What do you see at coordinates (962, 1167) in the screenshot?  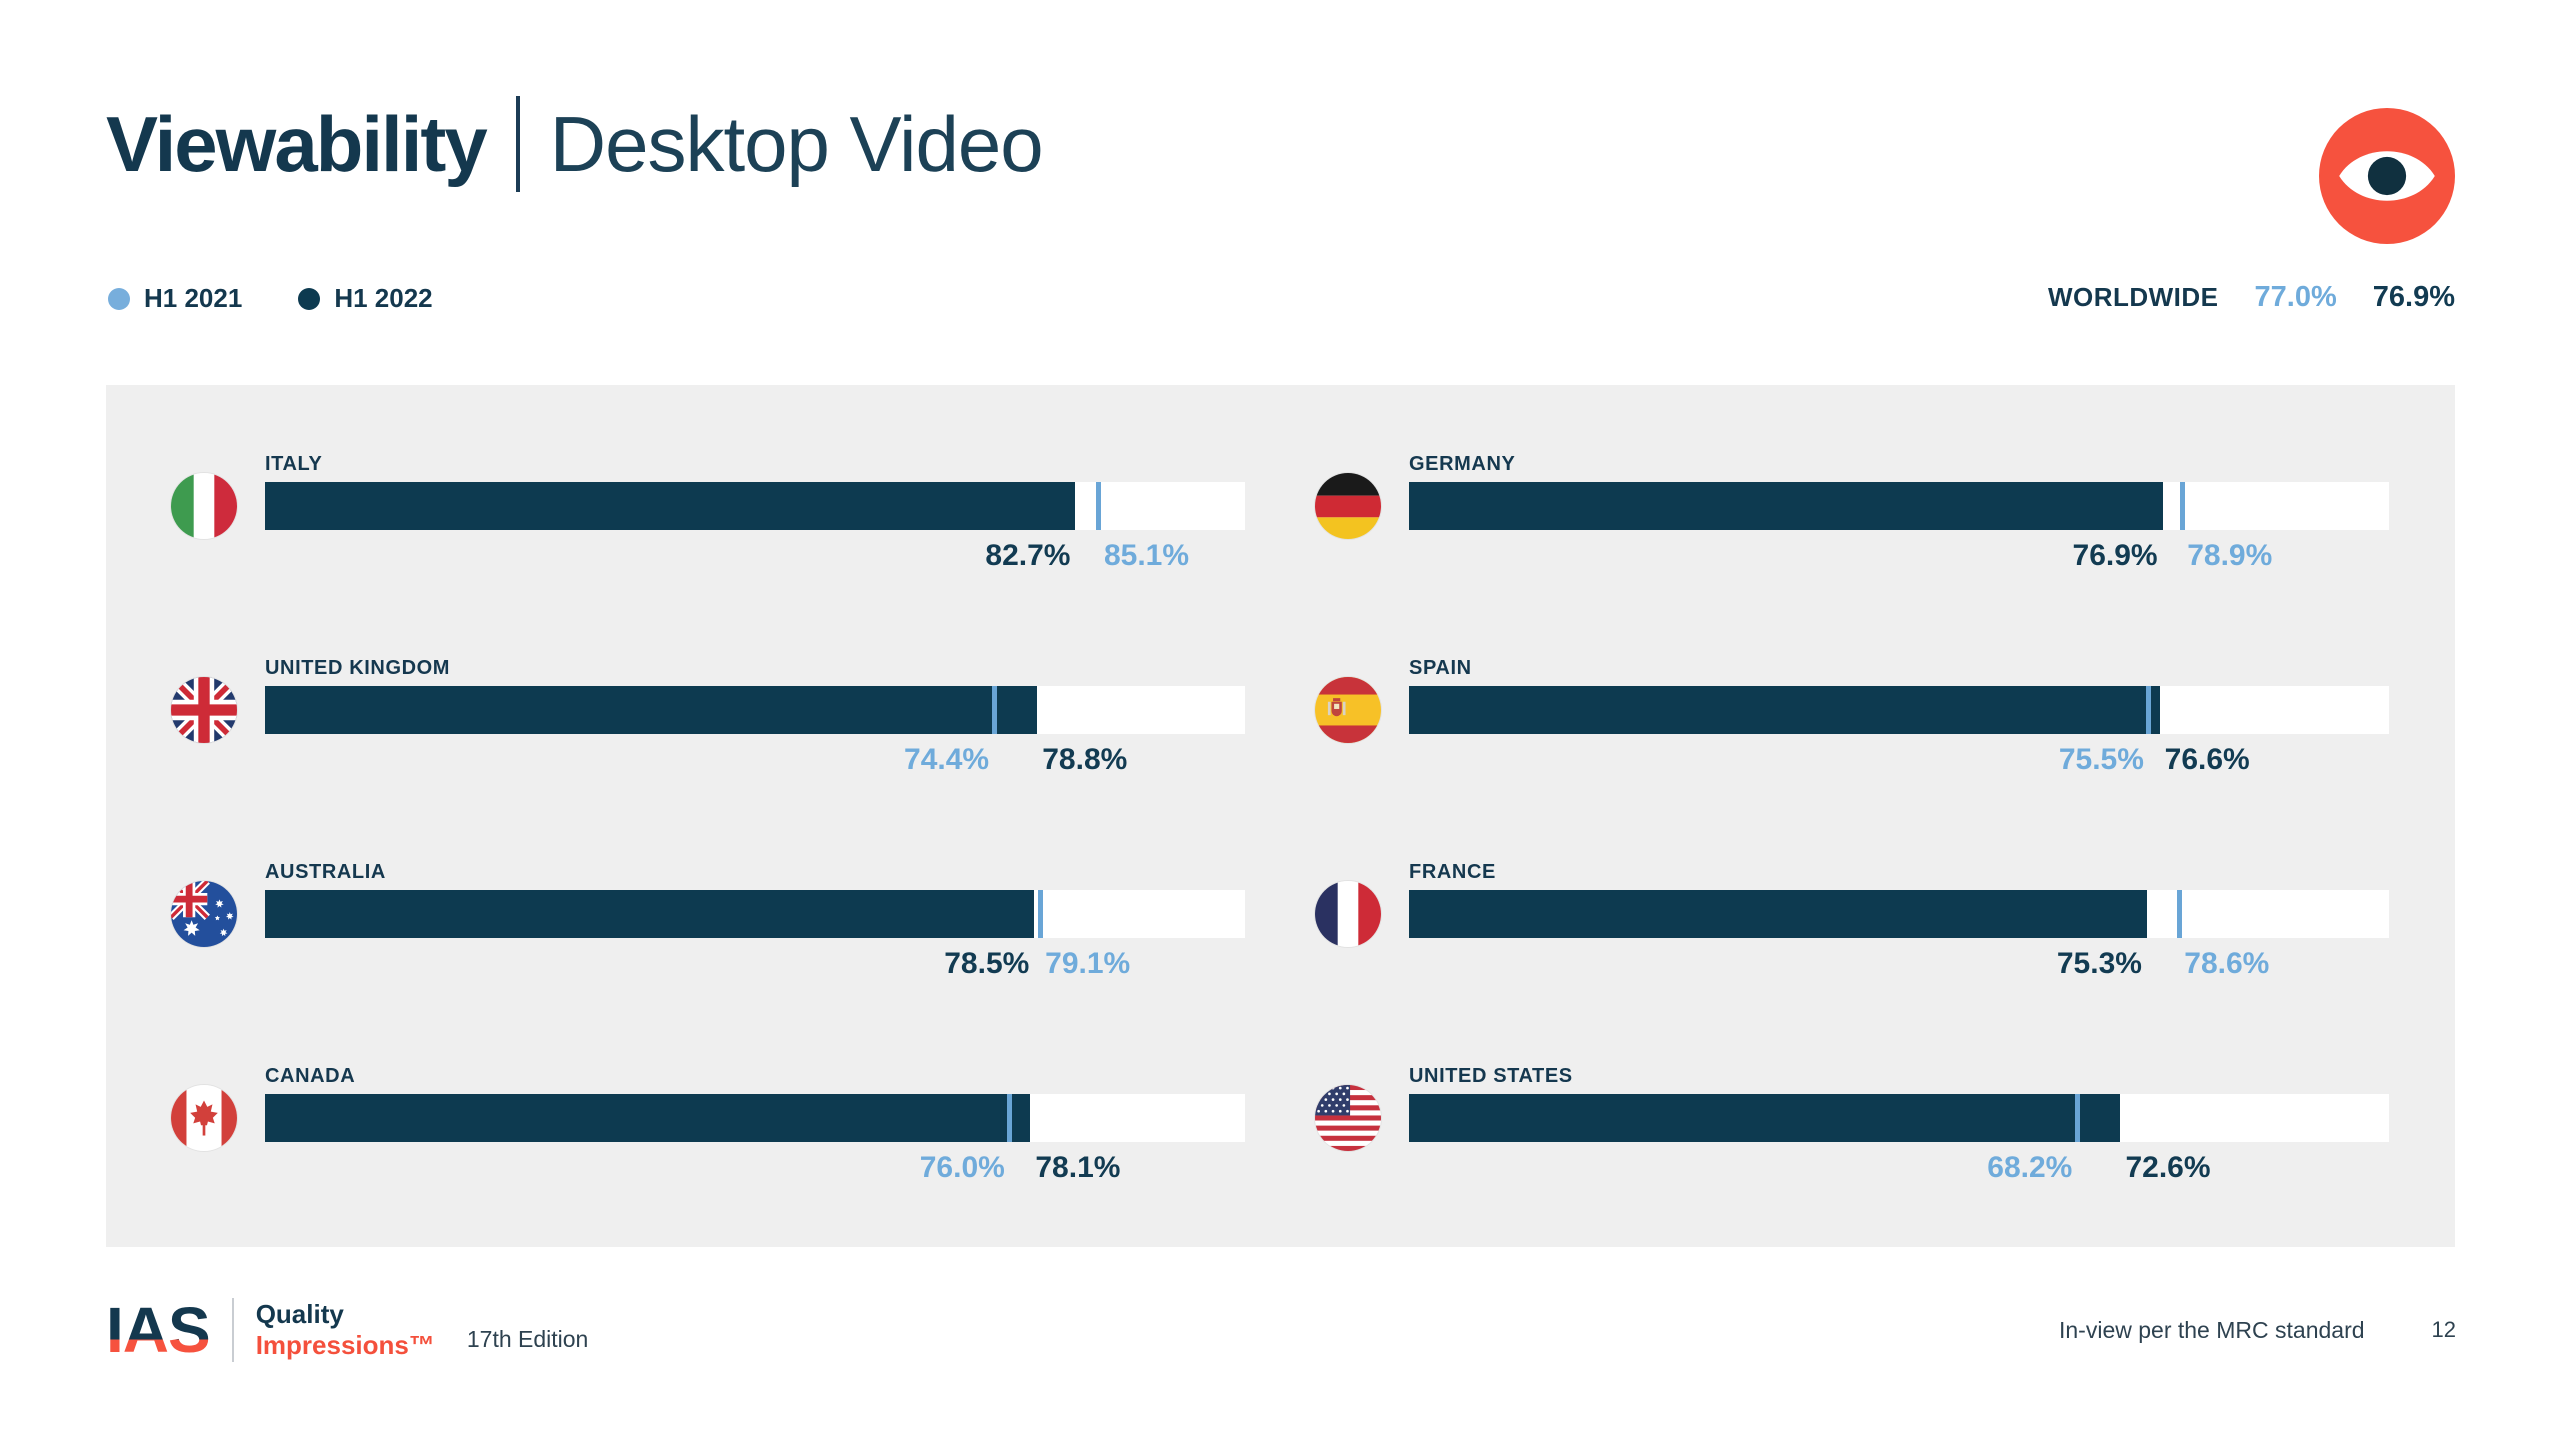 I see `value-h1-2021: 76.0%` at bounding box center [962, 1167].